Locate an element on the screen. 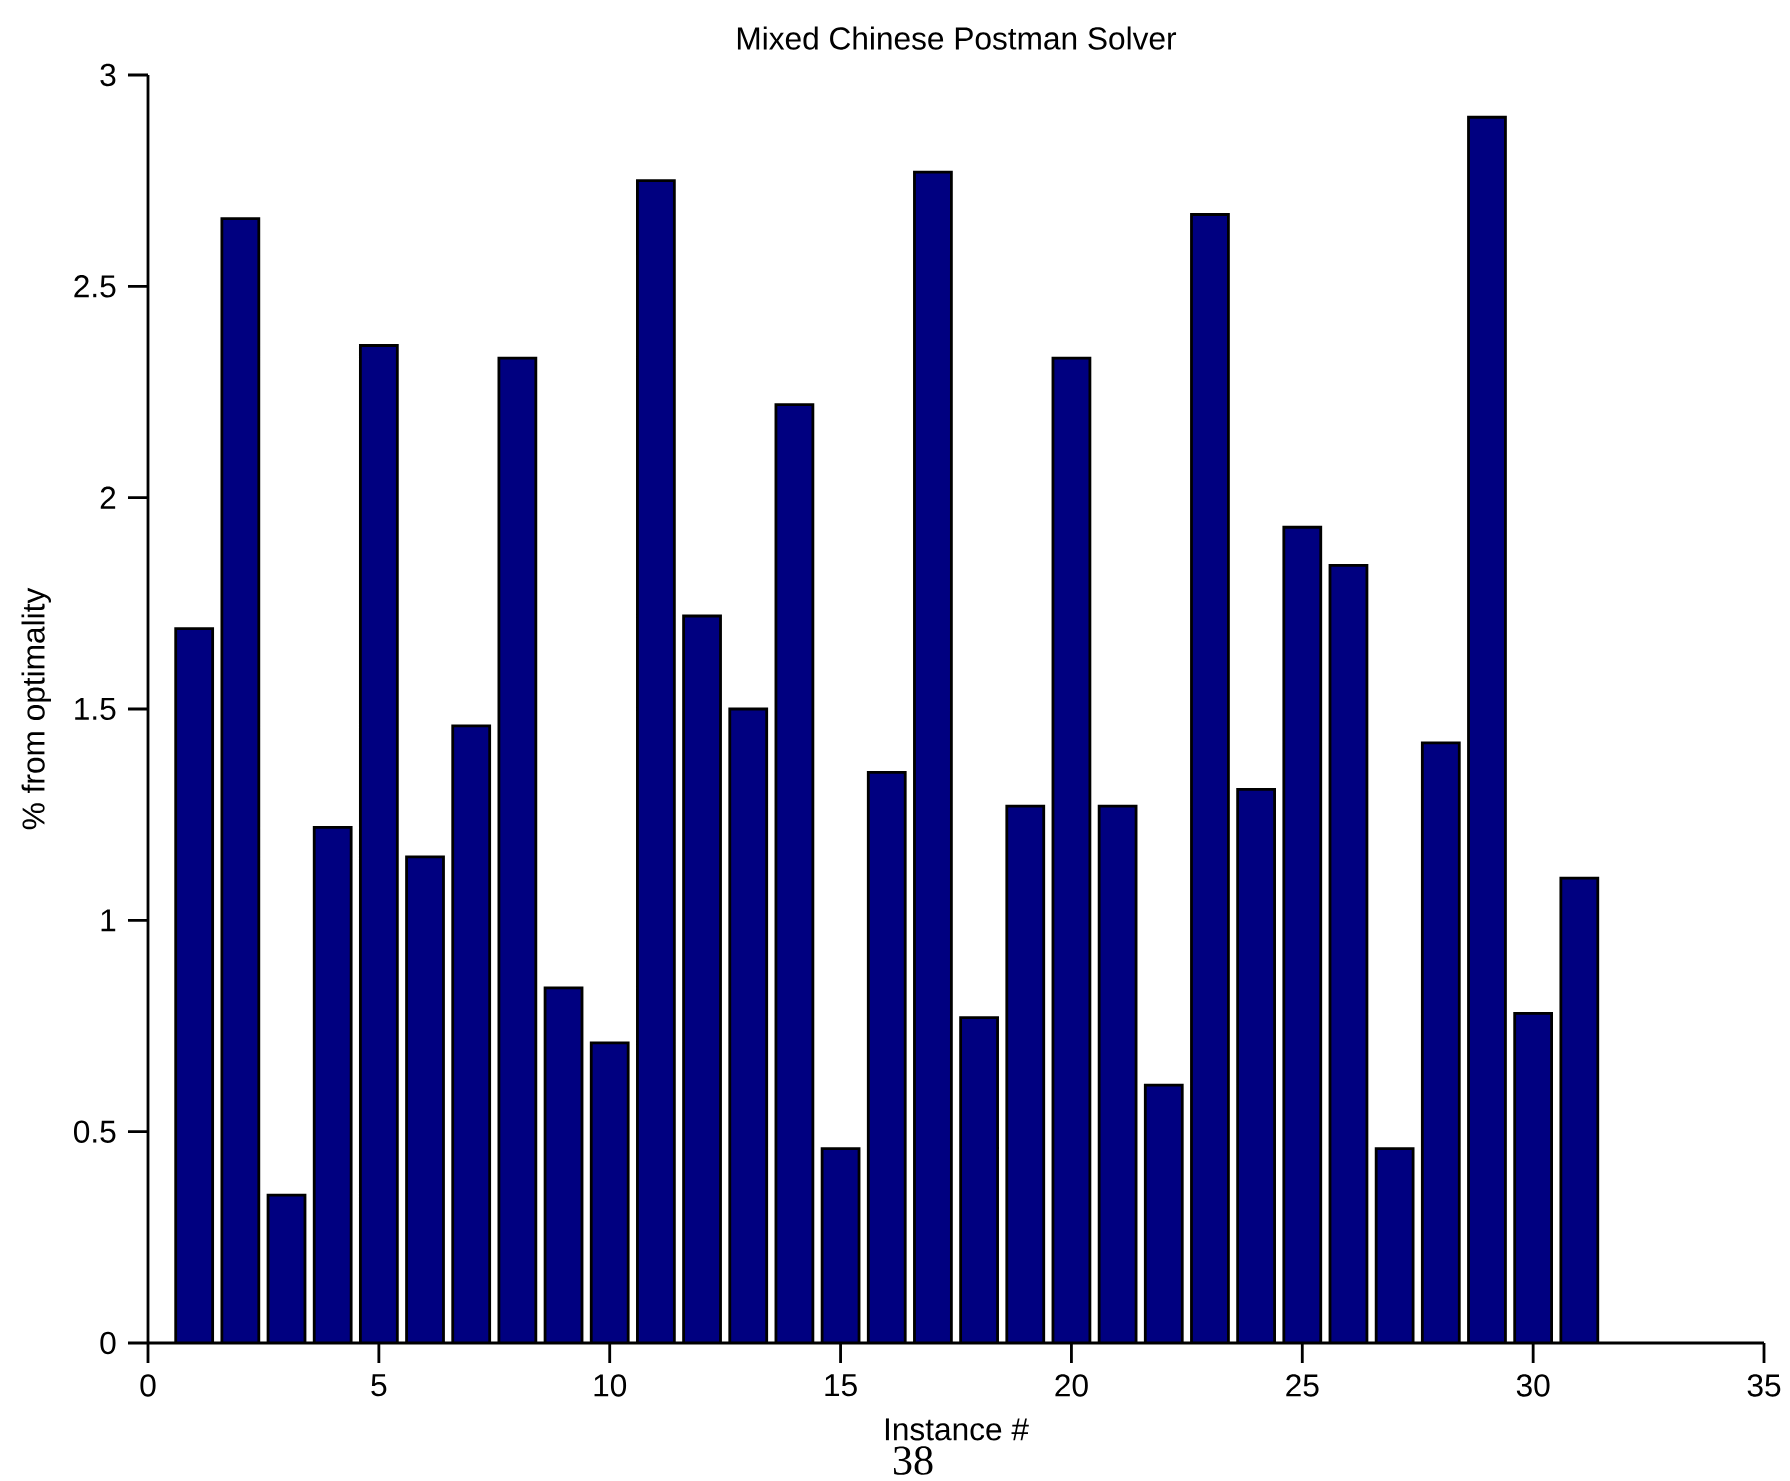 This screenshot has height=1481, width=1790. chart-title: Mixed Chinese Postman Solver is located at coordinates (957, 38).